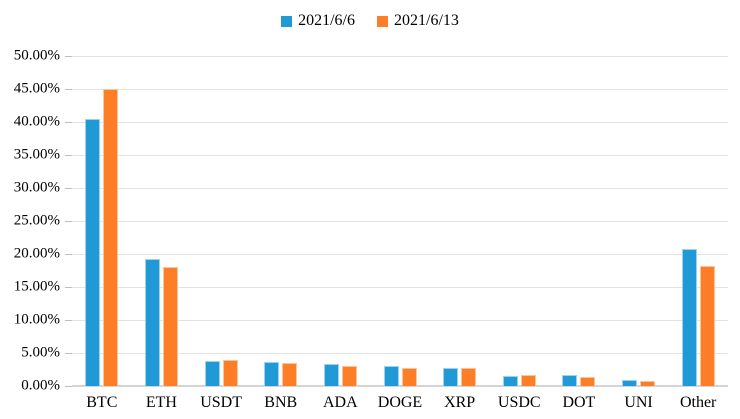  I want to click on x-label-doge: DOGE, so click(400, 402).